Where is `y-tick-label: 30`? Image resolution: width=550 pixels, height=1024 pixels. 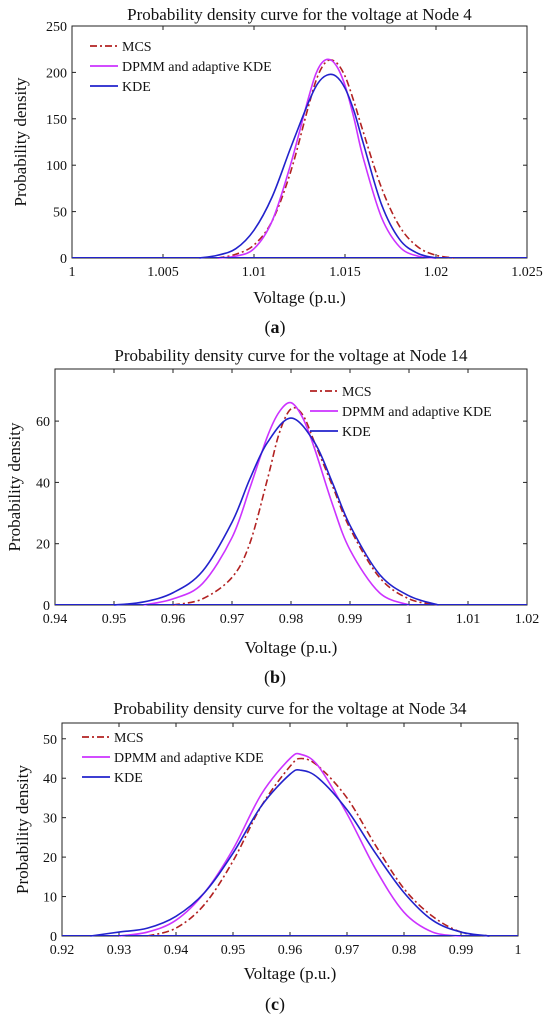
y-tick-label: 30 is located at coordinates (50, 819).